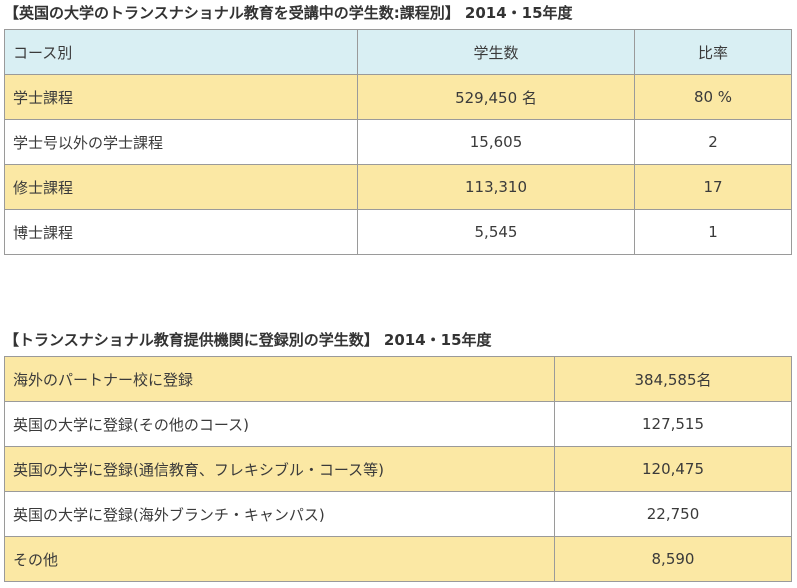 Image resolution: width=797 pixels, height=588 pixels. I want to click on students-cell: 120,475, so click(673, 469).